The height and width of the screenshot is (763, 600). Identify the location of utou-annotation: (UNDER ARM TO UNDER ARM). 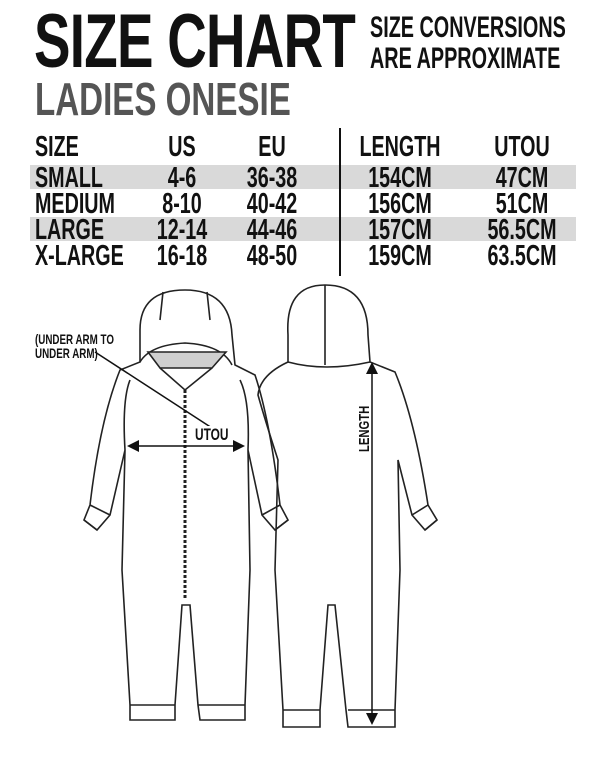
(74, 346).